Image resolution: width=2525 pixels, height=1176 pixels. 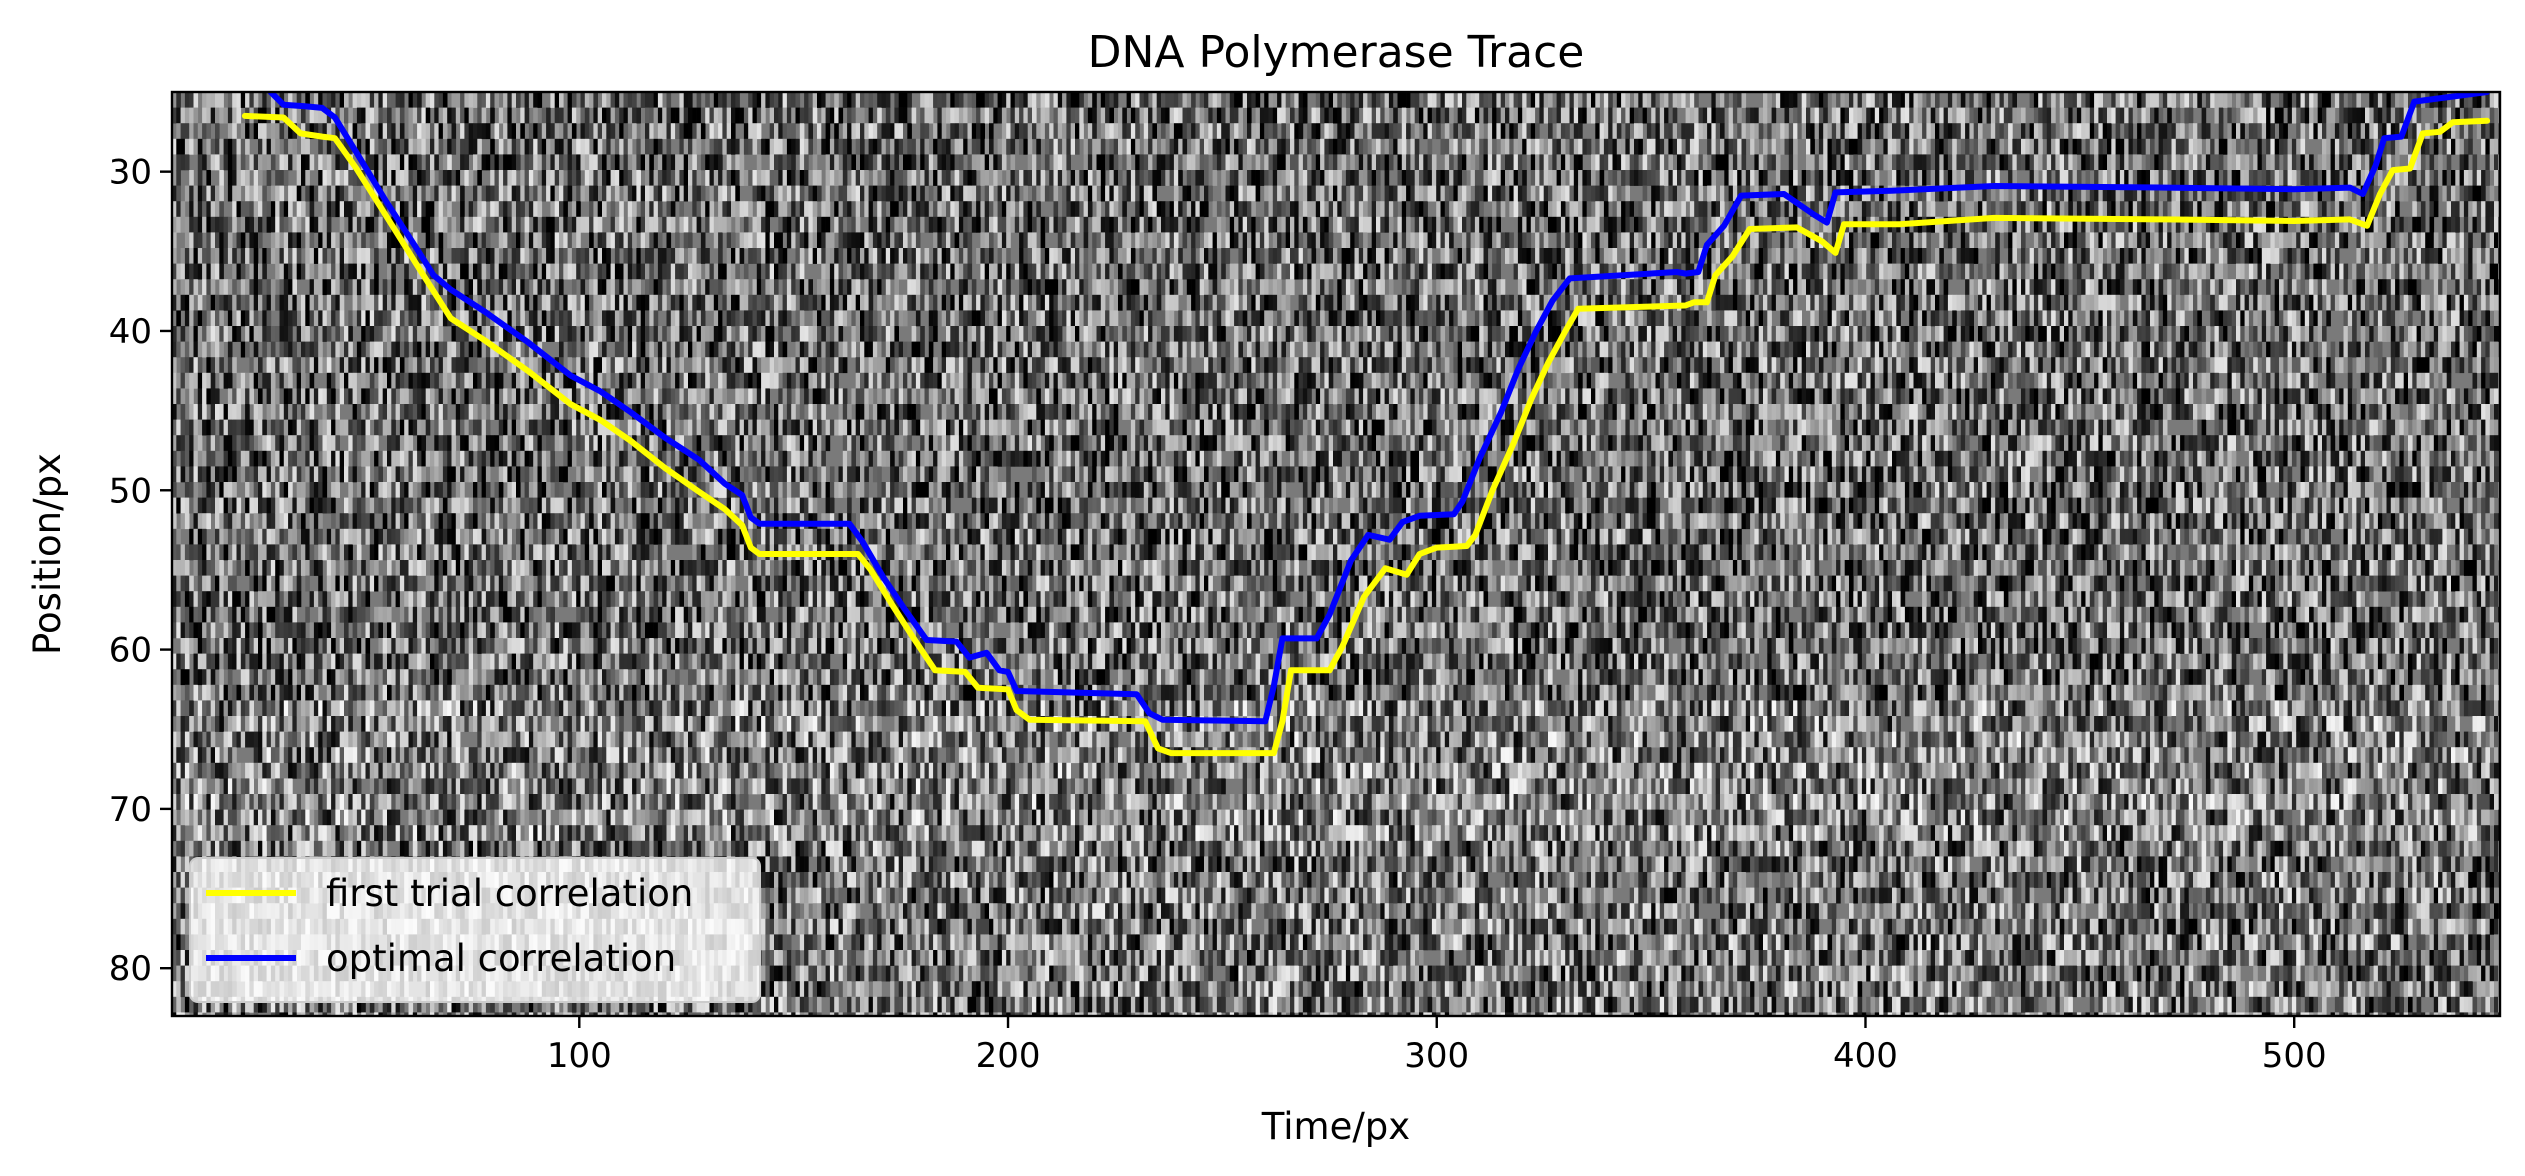 I want to click on y-tick-label: 70, so click(x=130, y=810).